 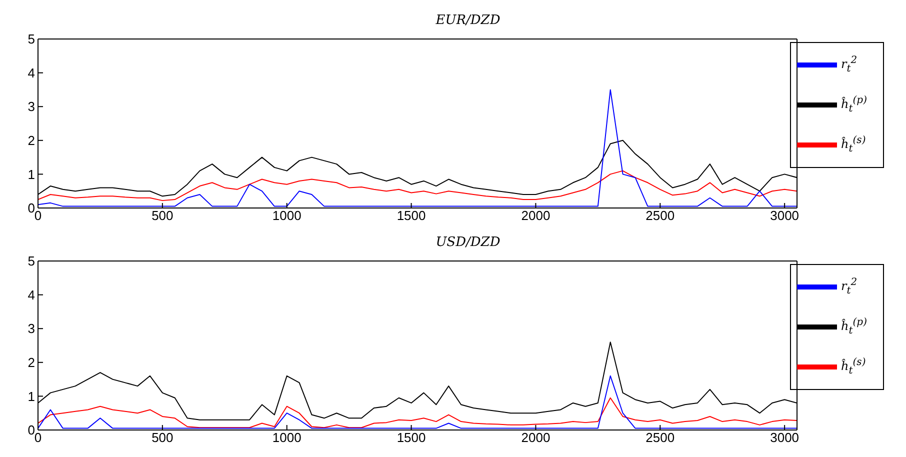 I want to click on chart-title: EUR/DZD, so click(x=468, y=20).